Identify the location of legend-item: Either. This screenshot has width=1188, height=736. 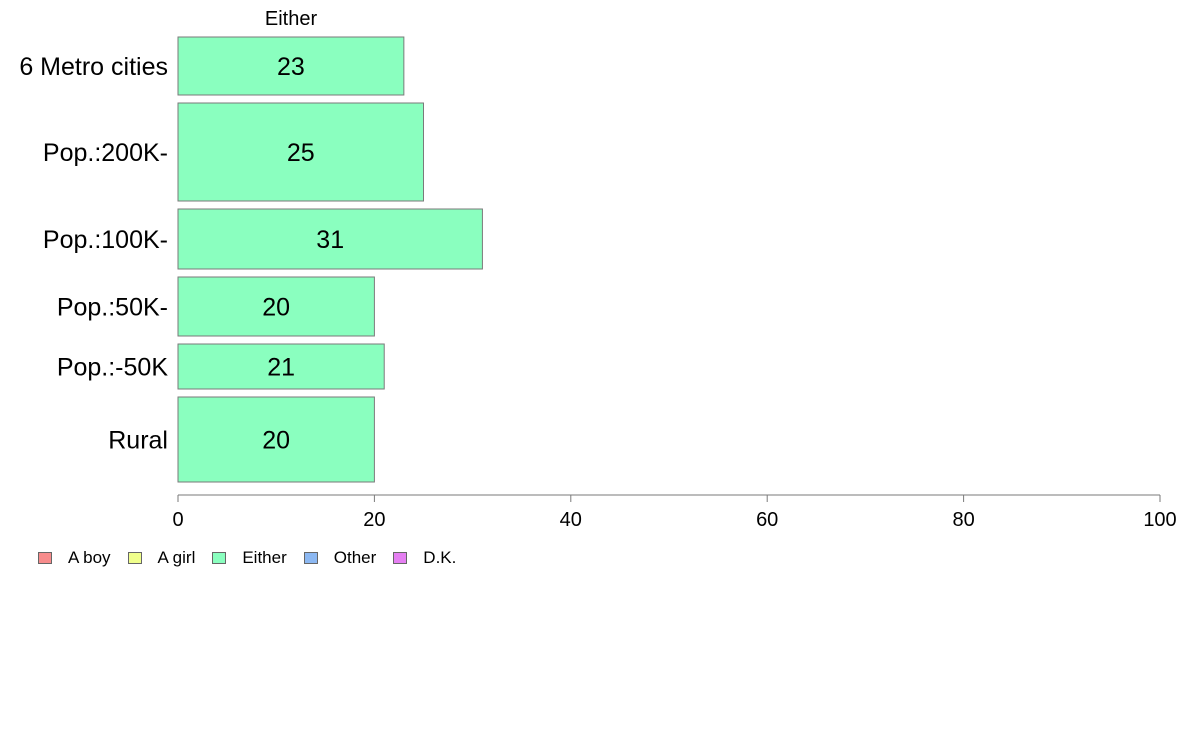
(249, 558).